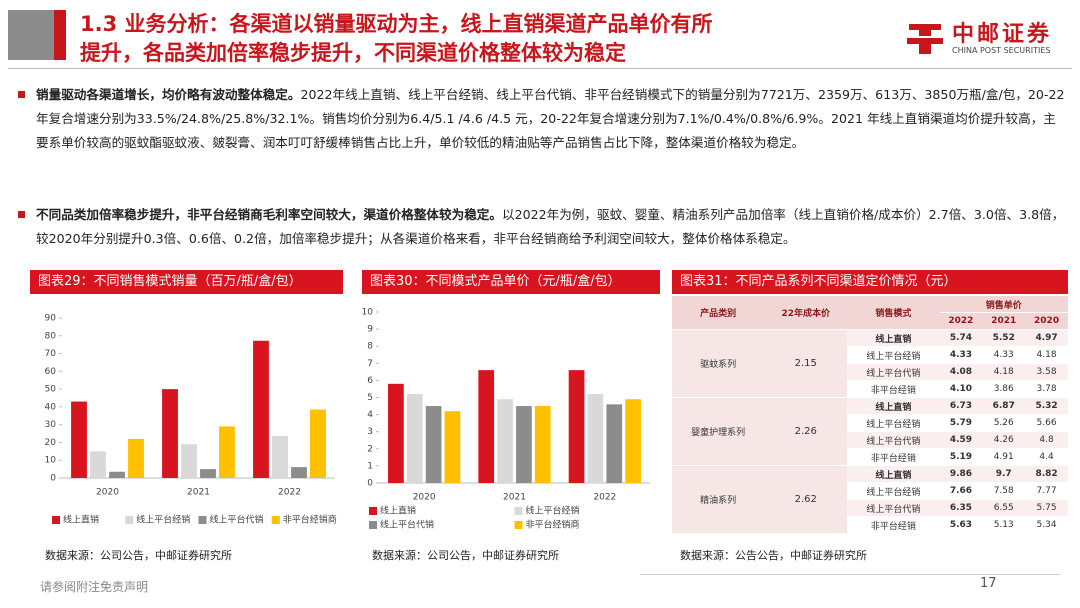 Image resolution: width=1080 pixels, height=608 pixels. Describe the element at coordinates (370, 466) in the screenshot. I see `y-tick-label: 1` at that location.